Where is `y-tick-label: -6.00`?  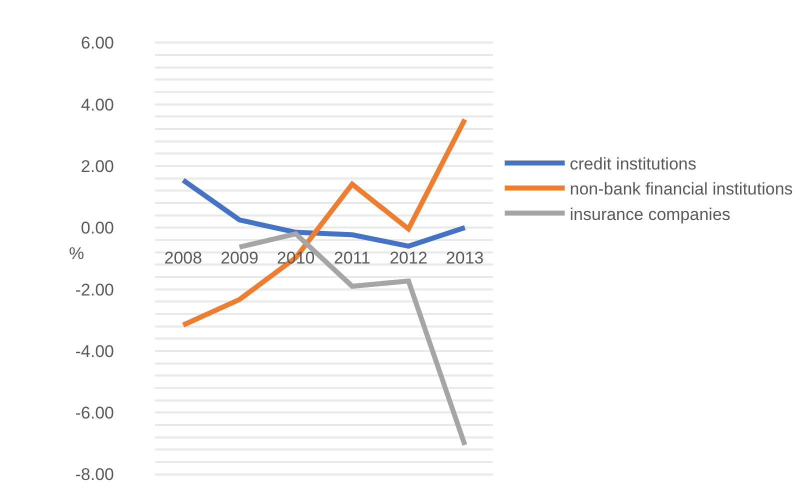 y-tick-label: -6.00 is located at coordinates (94, 413).